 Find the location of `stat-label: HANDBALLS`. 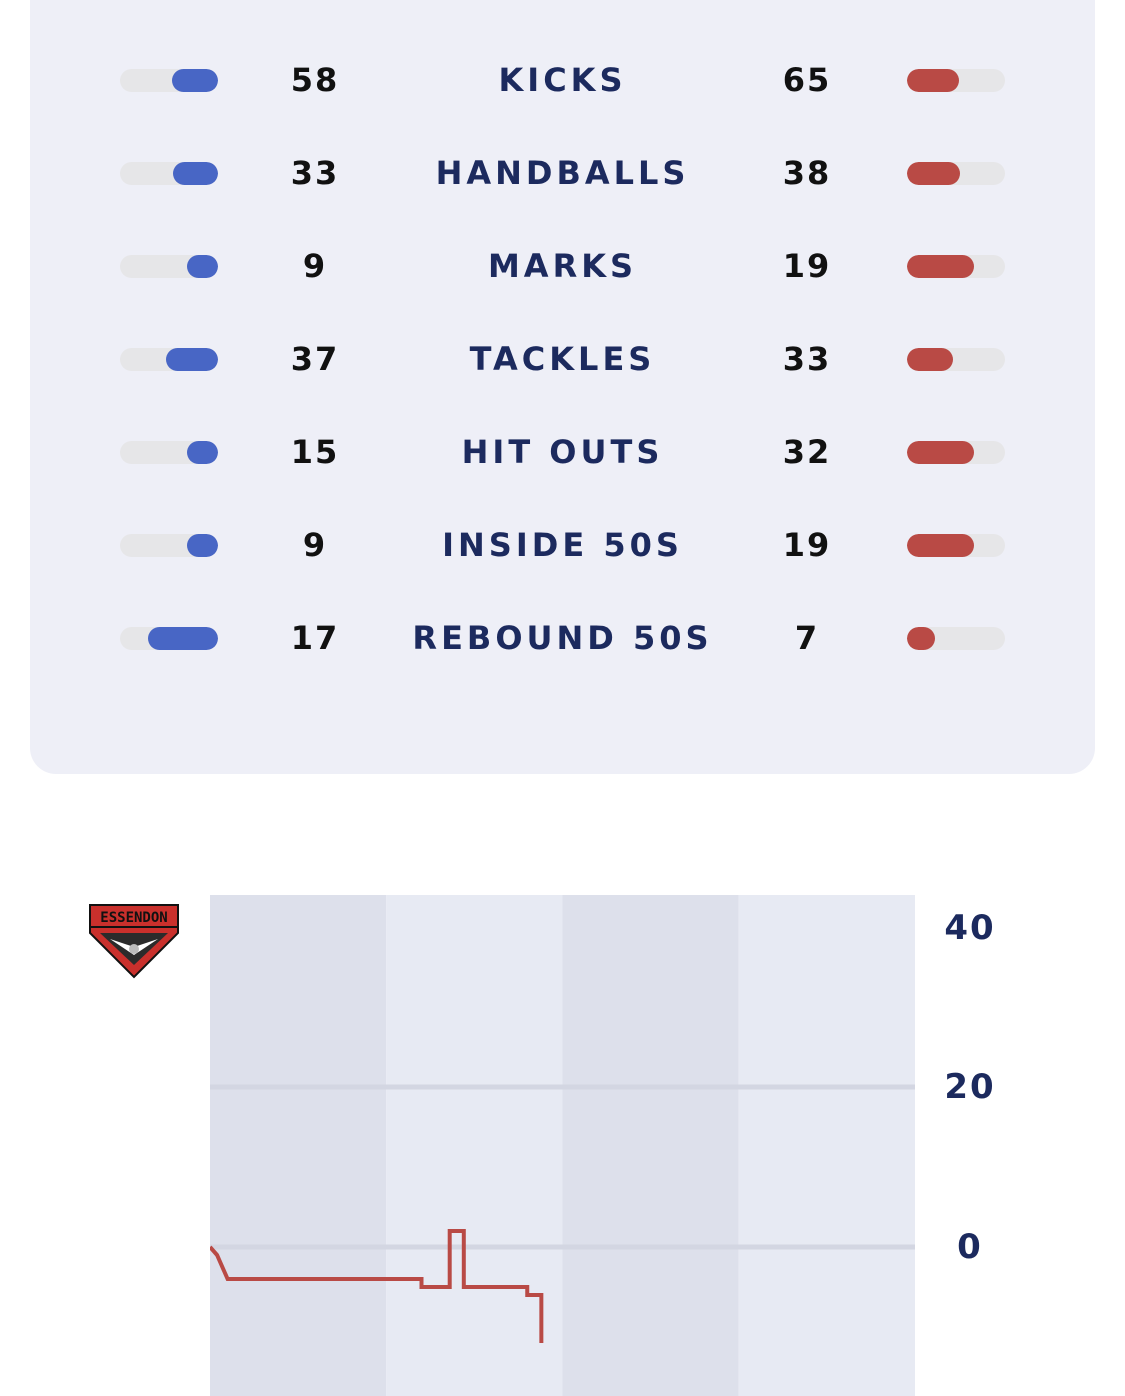

stat-label: HANDBALLS is located at coordinates (562, 173).